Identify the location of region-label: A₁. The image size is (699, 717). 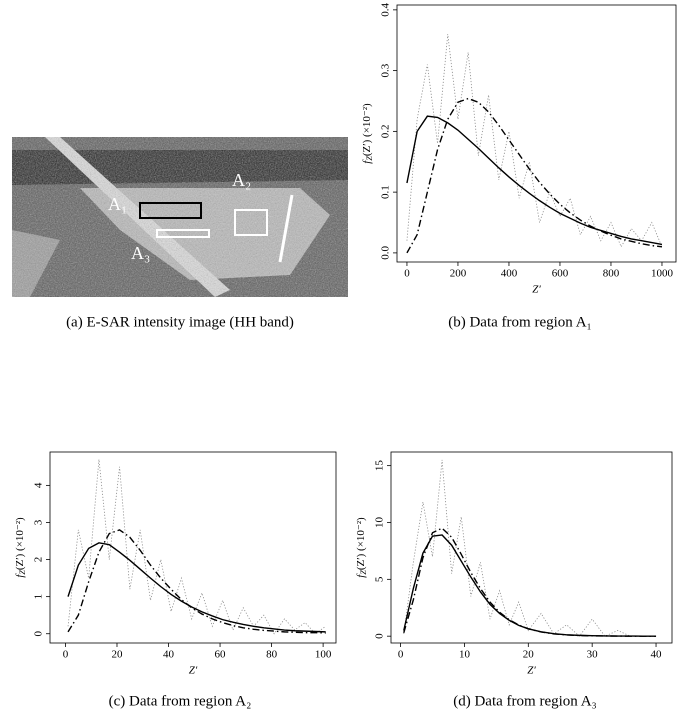
(117, 204).